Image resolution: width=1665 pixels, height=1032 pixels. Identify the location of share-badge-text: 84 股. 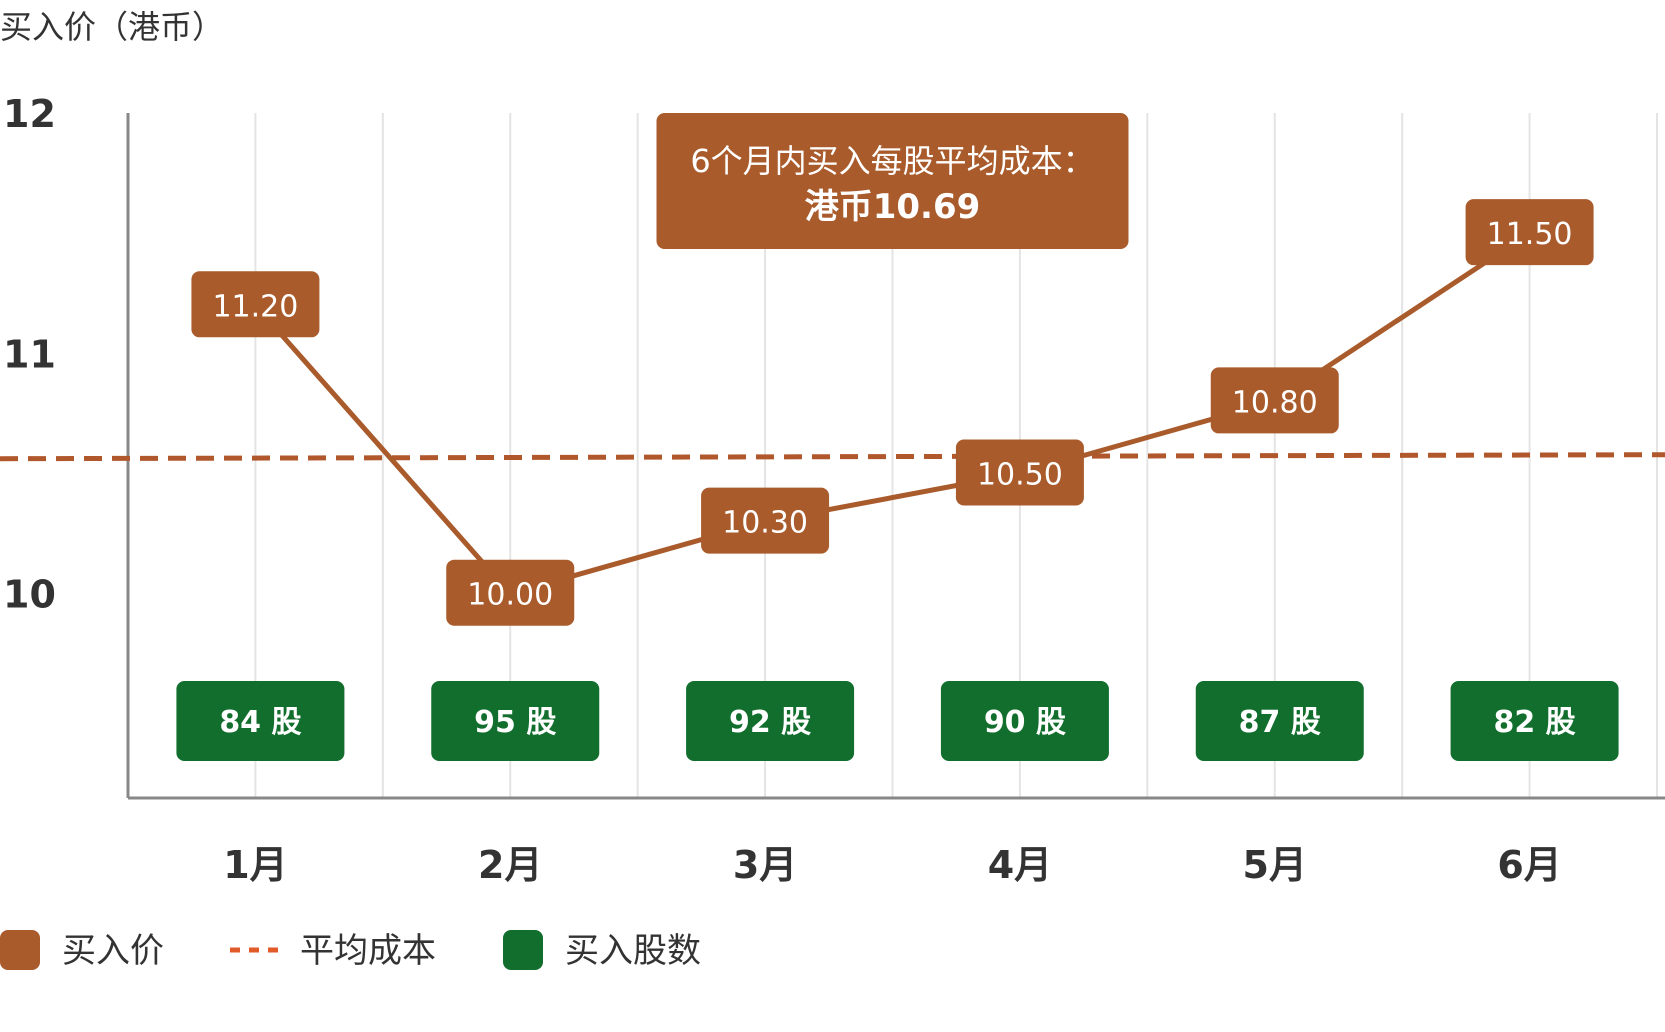
(260, 722).